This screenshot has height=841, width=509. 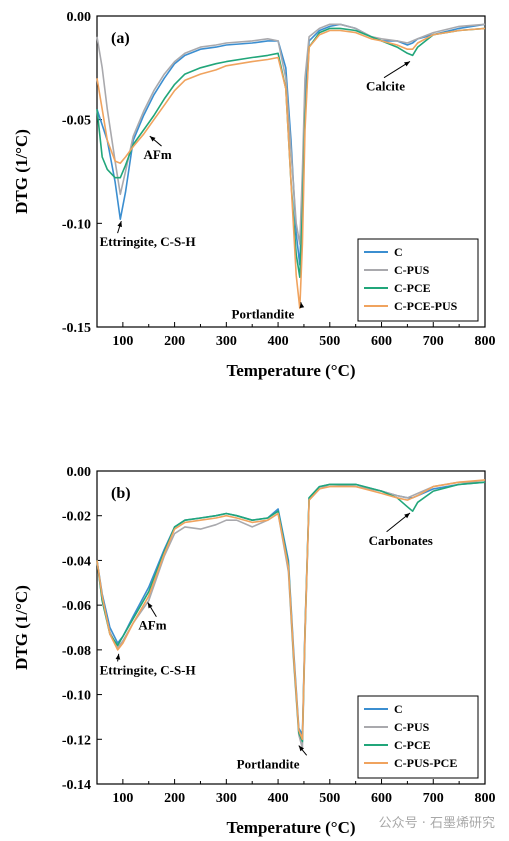 What do you see at coordinates (120, 38) in the screenshot?
I see `panel-label: (a)` at bounding box center [120, 38].